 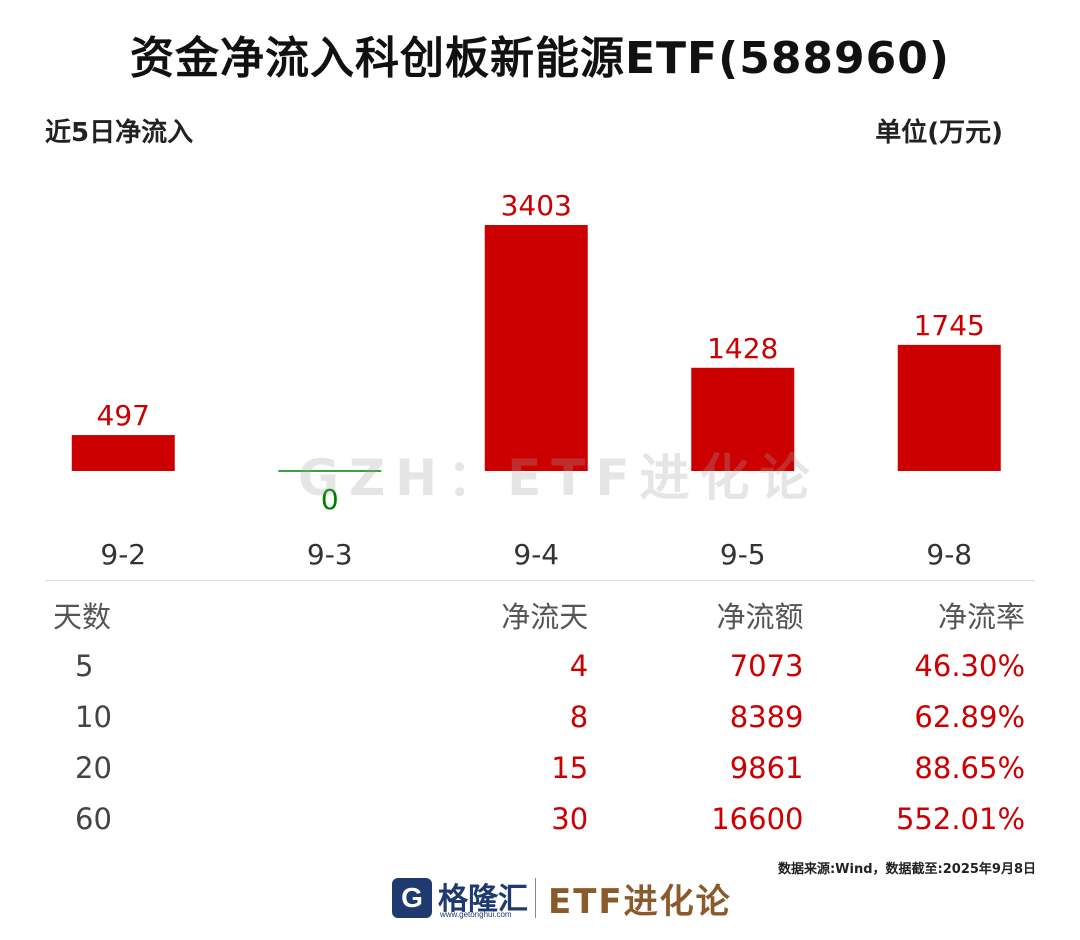 I want to click on footer: G 格隆汇 www.getonghui.com ETF进化论, so click(x=540, y=897).